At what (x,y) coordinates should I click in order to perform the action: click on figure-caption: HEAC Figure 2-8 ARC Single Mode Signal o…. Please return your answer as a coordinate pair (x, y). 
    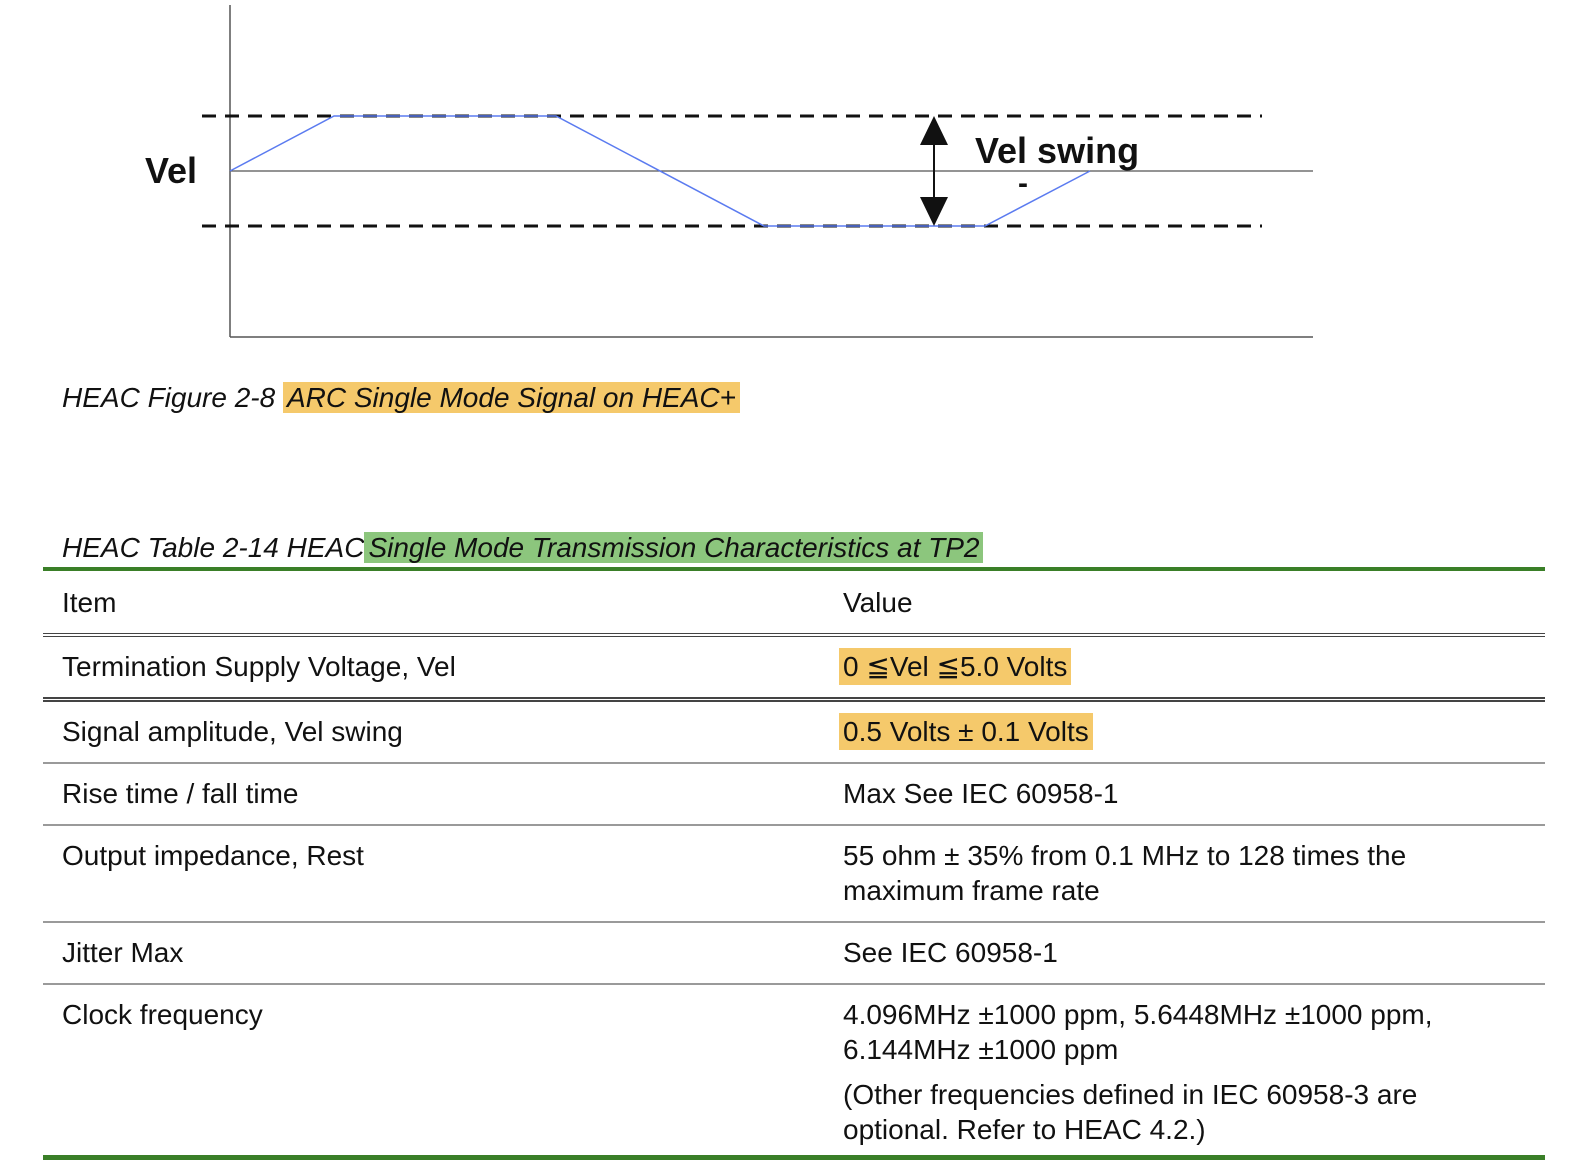
    Looking at the image, I should click on (401, 398).